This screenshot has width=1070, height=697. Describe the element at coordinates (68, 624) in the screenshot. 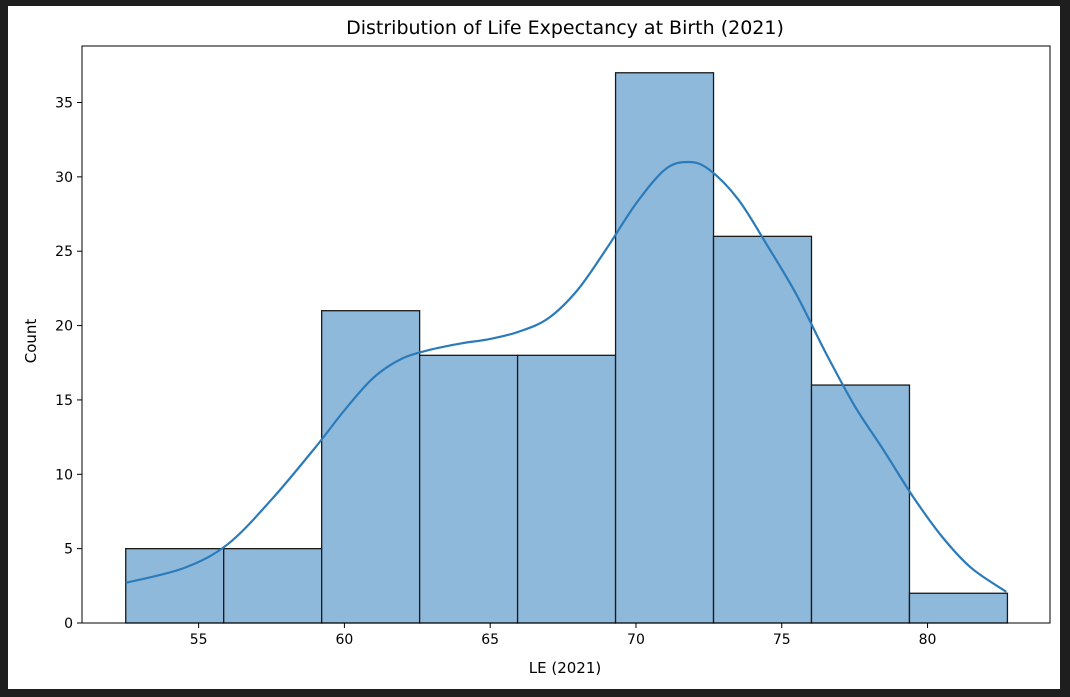

I see `y-tick-label: 0` at that location.